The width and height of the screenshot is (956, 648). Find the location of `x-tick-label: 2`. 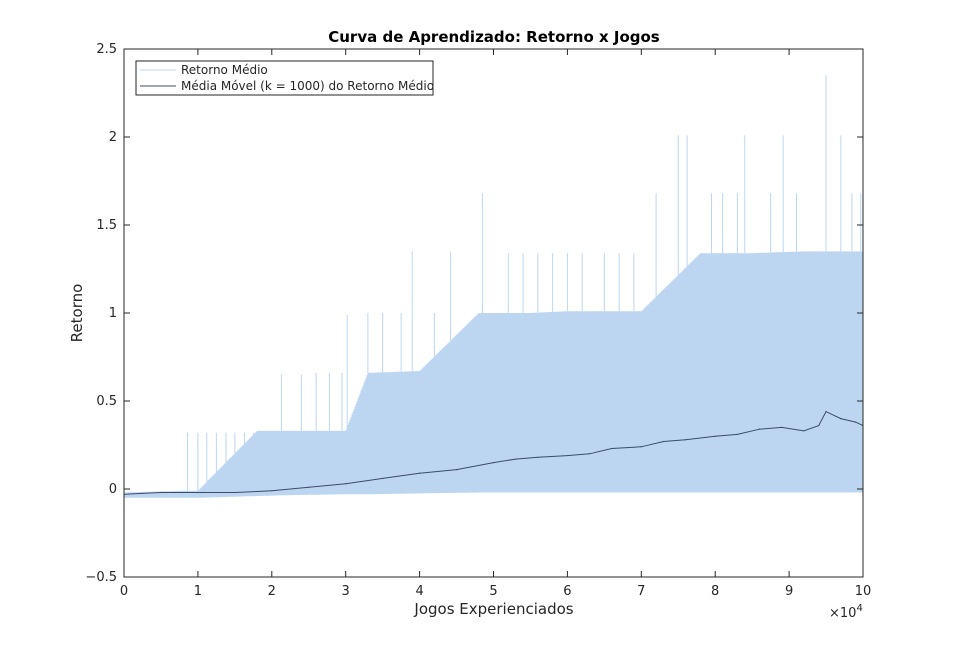

x-tick-label: 2 is located at coordinates (272, 591).